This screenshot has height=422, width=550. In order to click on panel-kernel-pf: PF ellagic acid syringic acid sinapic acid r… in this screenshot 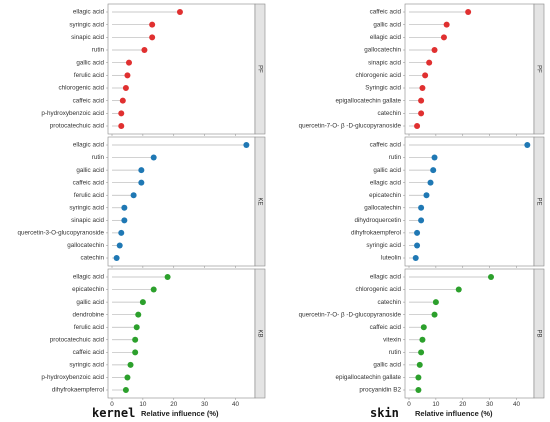, I will do `click(153, 69)`.